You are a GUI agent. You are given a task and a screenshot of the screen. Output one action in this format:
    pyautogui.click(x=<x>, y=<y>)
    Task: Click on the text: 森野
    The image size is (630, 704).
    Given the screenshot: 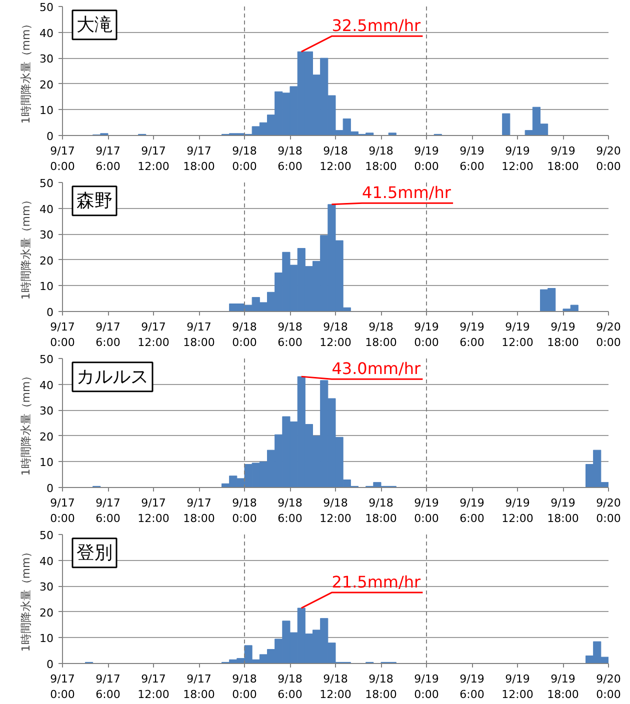 What is the action you would take?
    pyautogui.click(x=94, y=201)
    